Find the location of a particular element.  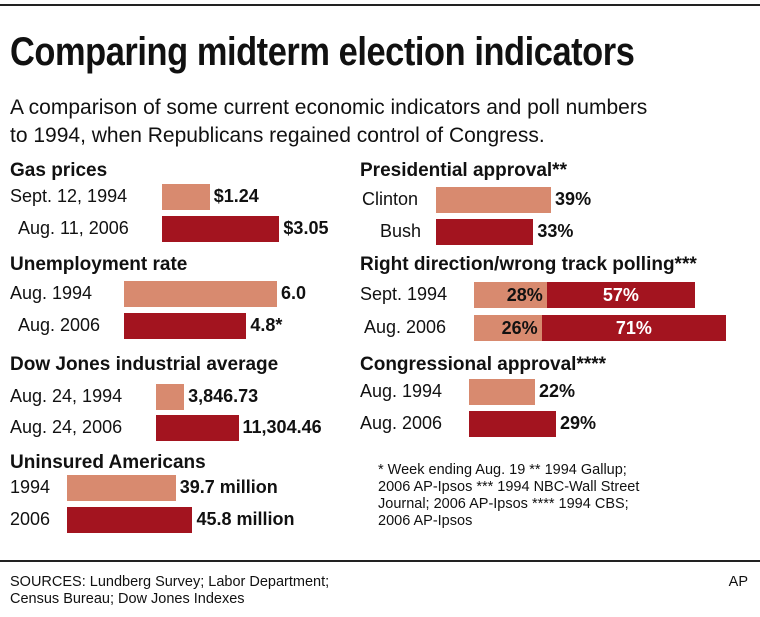

bar-value-label: 22% is located at coordinates (557, 391).